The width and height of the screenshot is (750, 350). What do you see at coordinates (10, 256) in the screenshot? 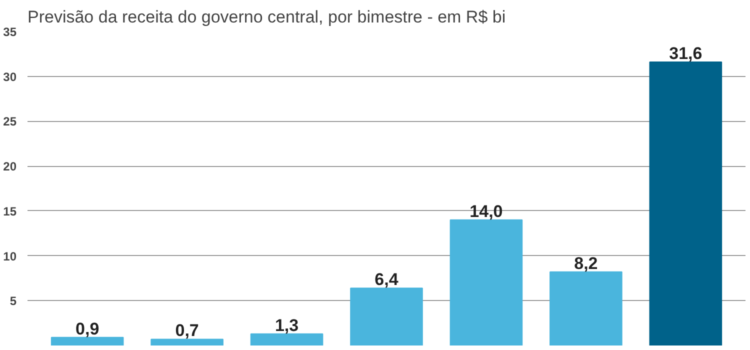
I see `y-tick-label: 10` at bounding box center [10, 256].